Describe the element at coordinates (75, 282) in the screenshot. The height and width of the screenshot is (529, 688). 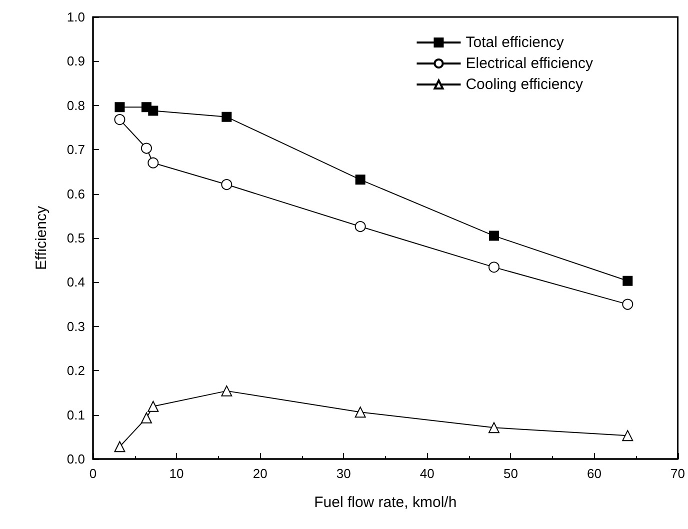
I see `y-tick-label: 0.4` at that location.